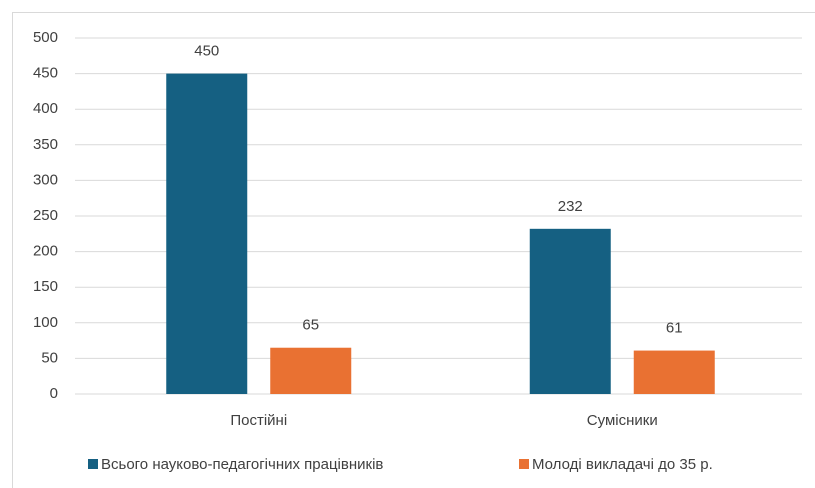 Image resolution: width=815 pixels, height=488 pixels. Describe the element at coordinates (45, 108) in the screenshot. I see `y-tick-label: 400` at that location.